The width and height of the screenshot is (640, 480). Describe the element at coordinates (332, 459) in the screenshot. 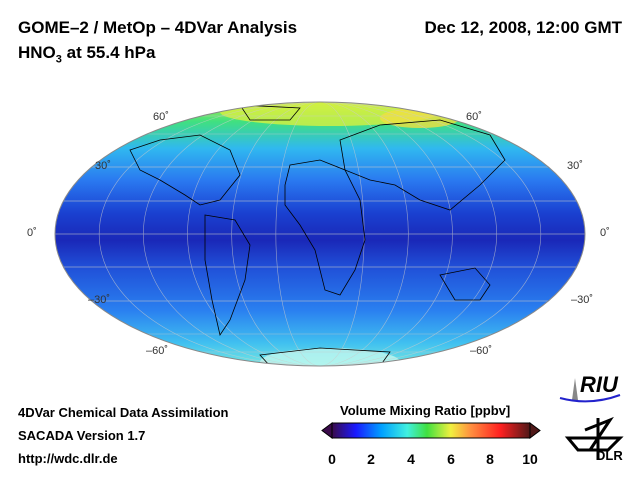

I see `colorbar-tick: 0` at that location.